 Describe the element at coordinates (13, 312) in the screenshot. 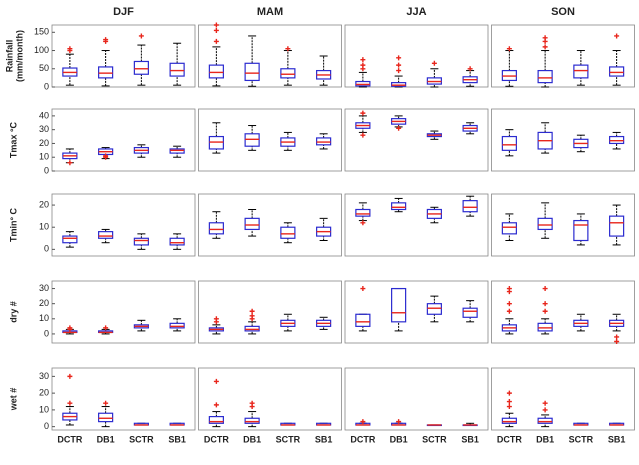

I see `y-axis-label: dry #` at that location.